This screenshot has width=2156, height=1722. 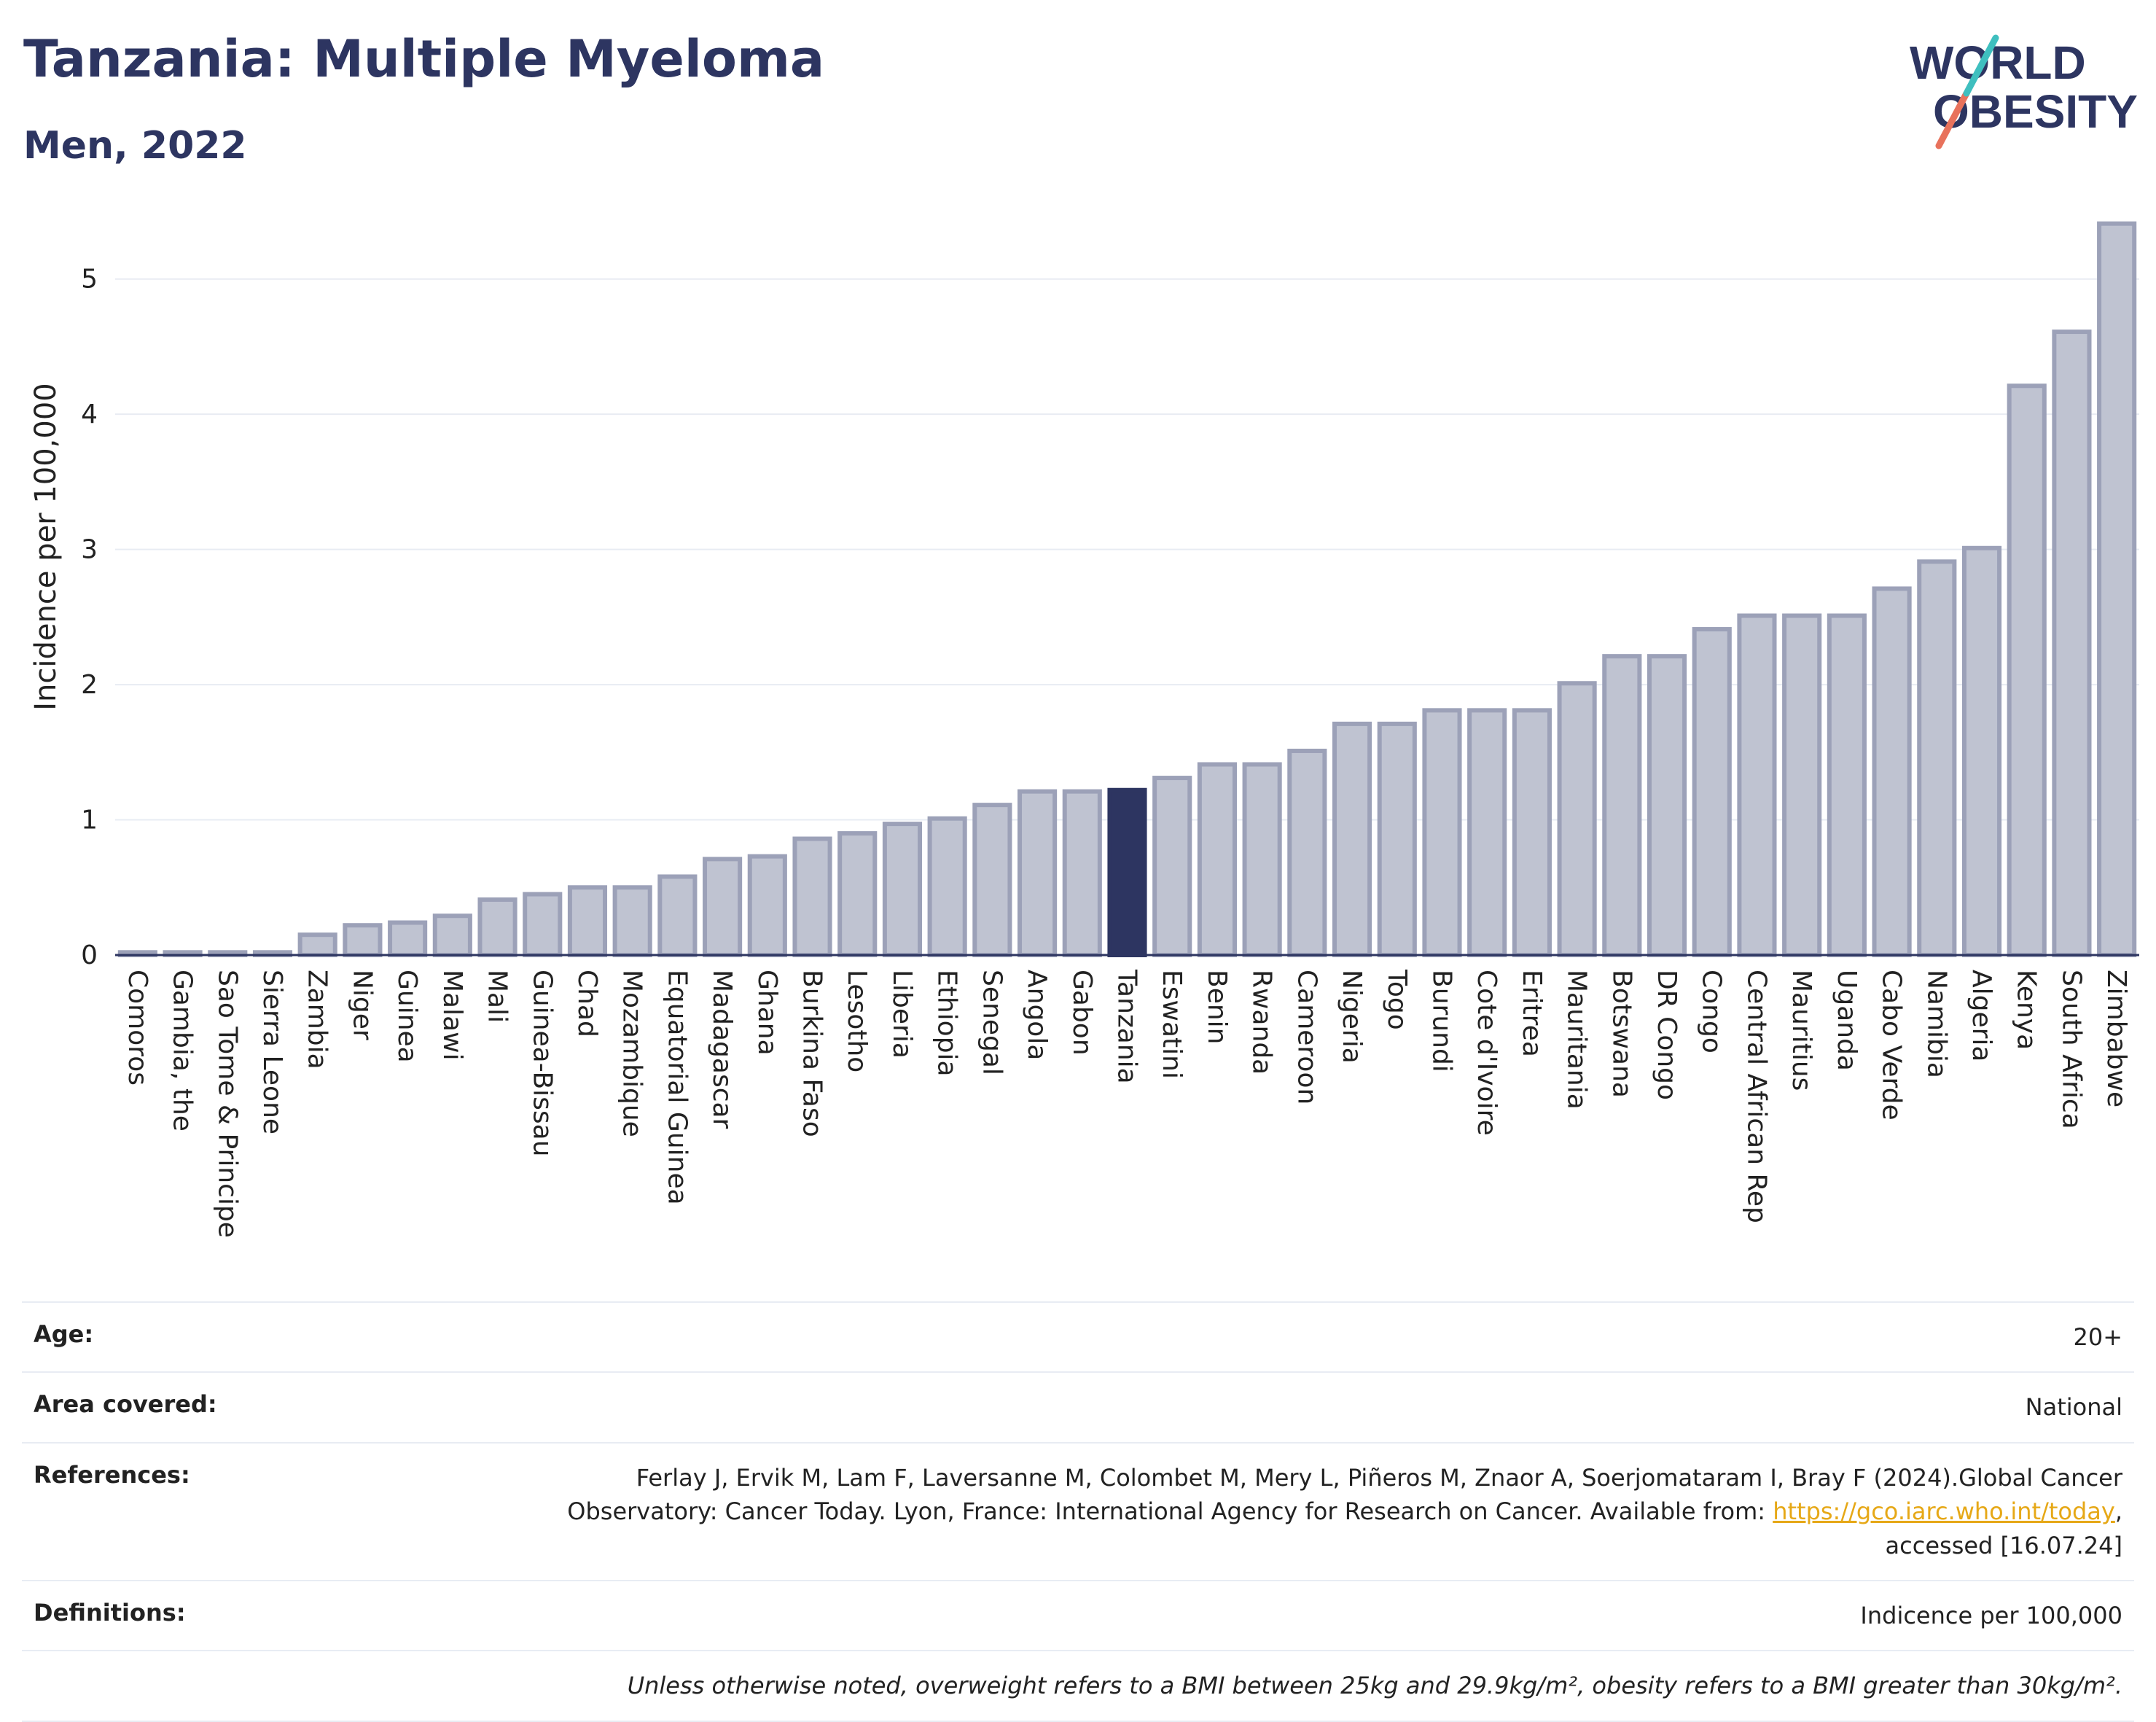 I want to click on x-tick-label: Burundi, so click(x=1441, y=1021).